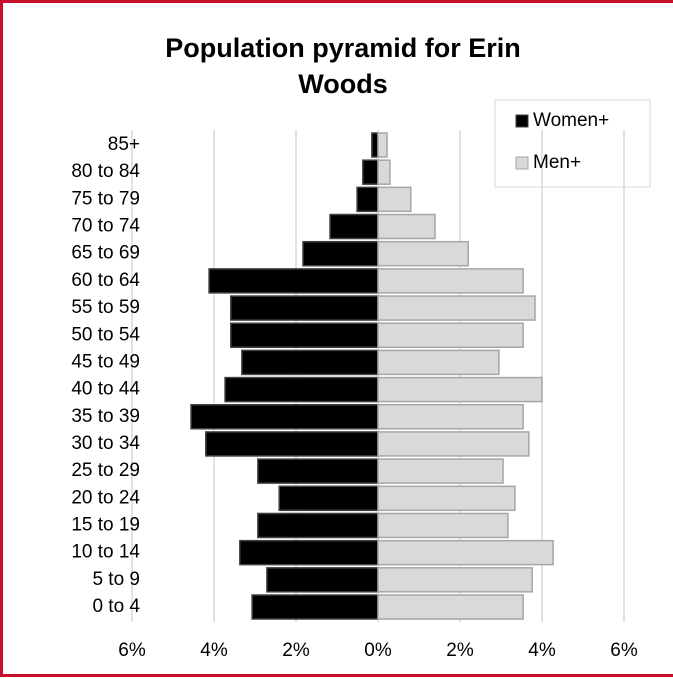 The height and width of the screenshot is (679, 673). Describe the element at coordinates (105, 552) in the screenshot. I see `y-tick-label: 10 to 14` at that location.